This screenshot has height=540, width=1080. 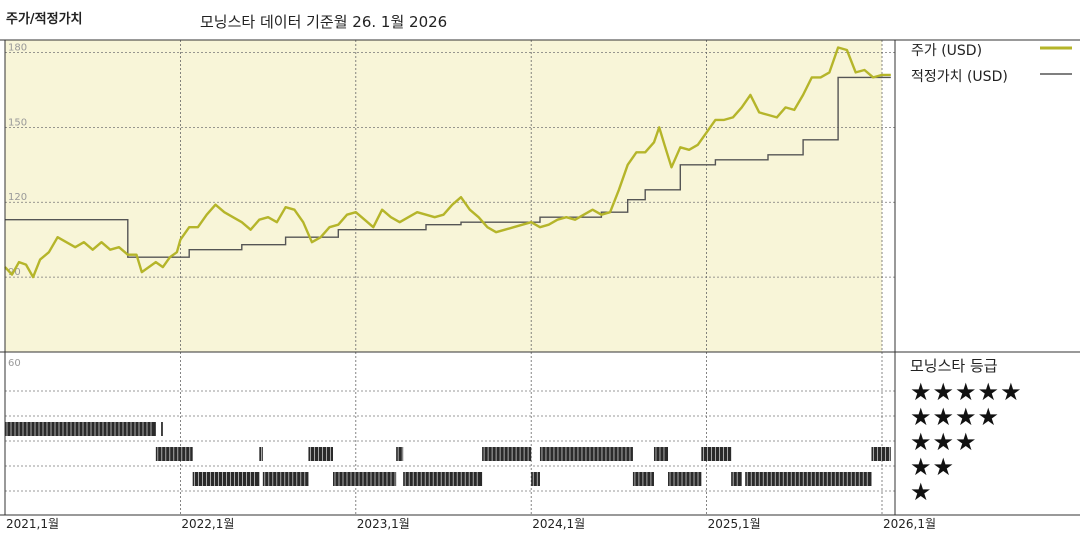 I want to click on star-row-3: ★★★, so click(x=944, y=442).